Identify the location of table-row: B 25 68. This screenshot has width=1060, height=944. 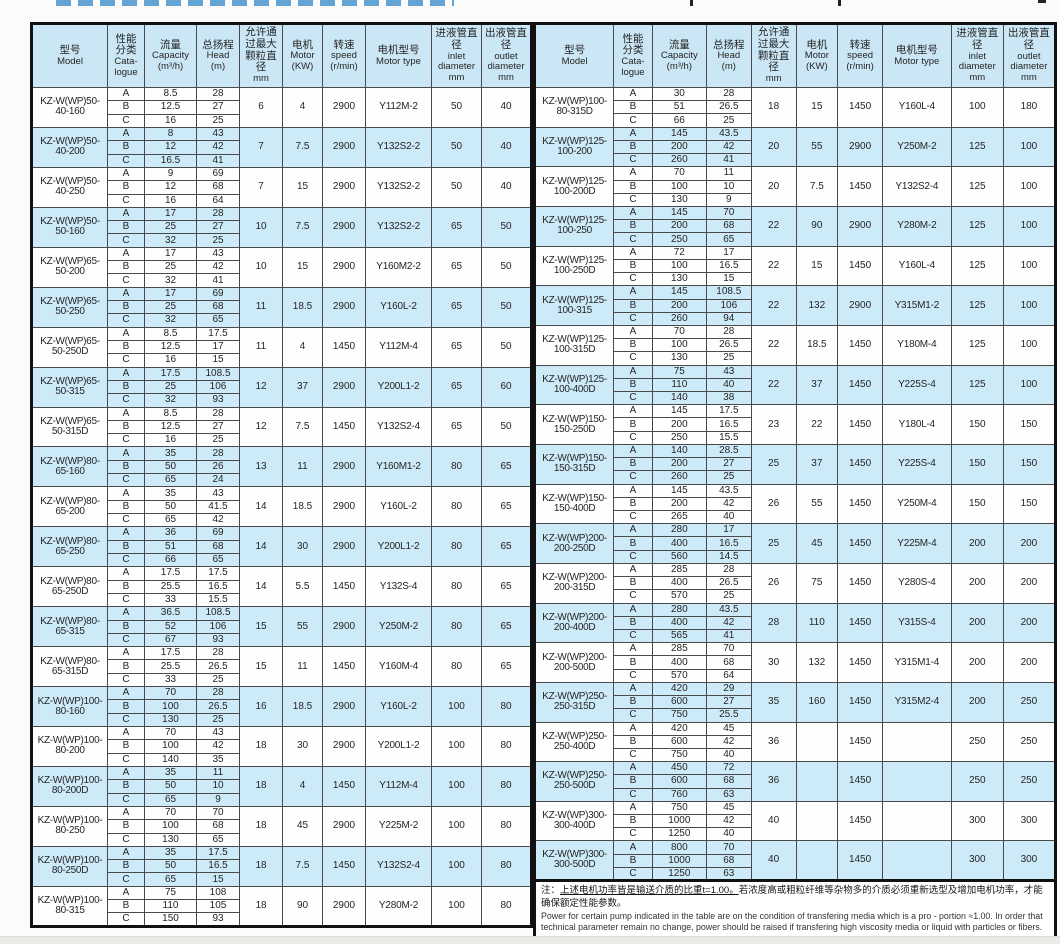
(282, 307).